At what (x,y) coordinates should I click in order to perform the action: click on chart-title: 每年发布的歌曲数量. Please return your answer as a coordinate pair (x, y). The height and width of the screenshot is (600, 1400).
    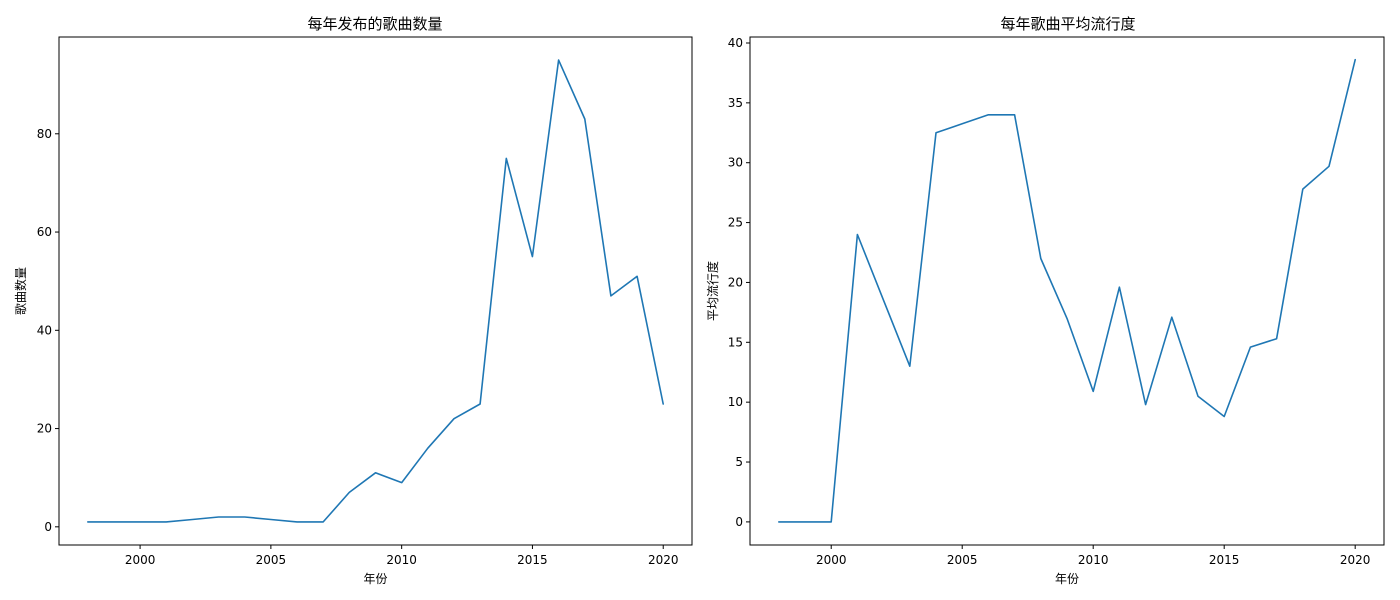
    Looking at the image, I should click on (374, 24).